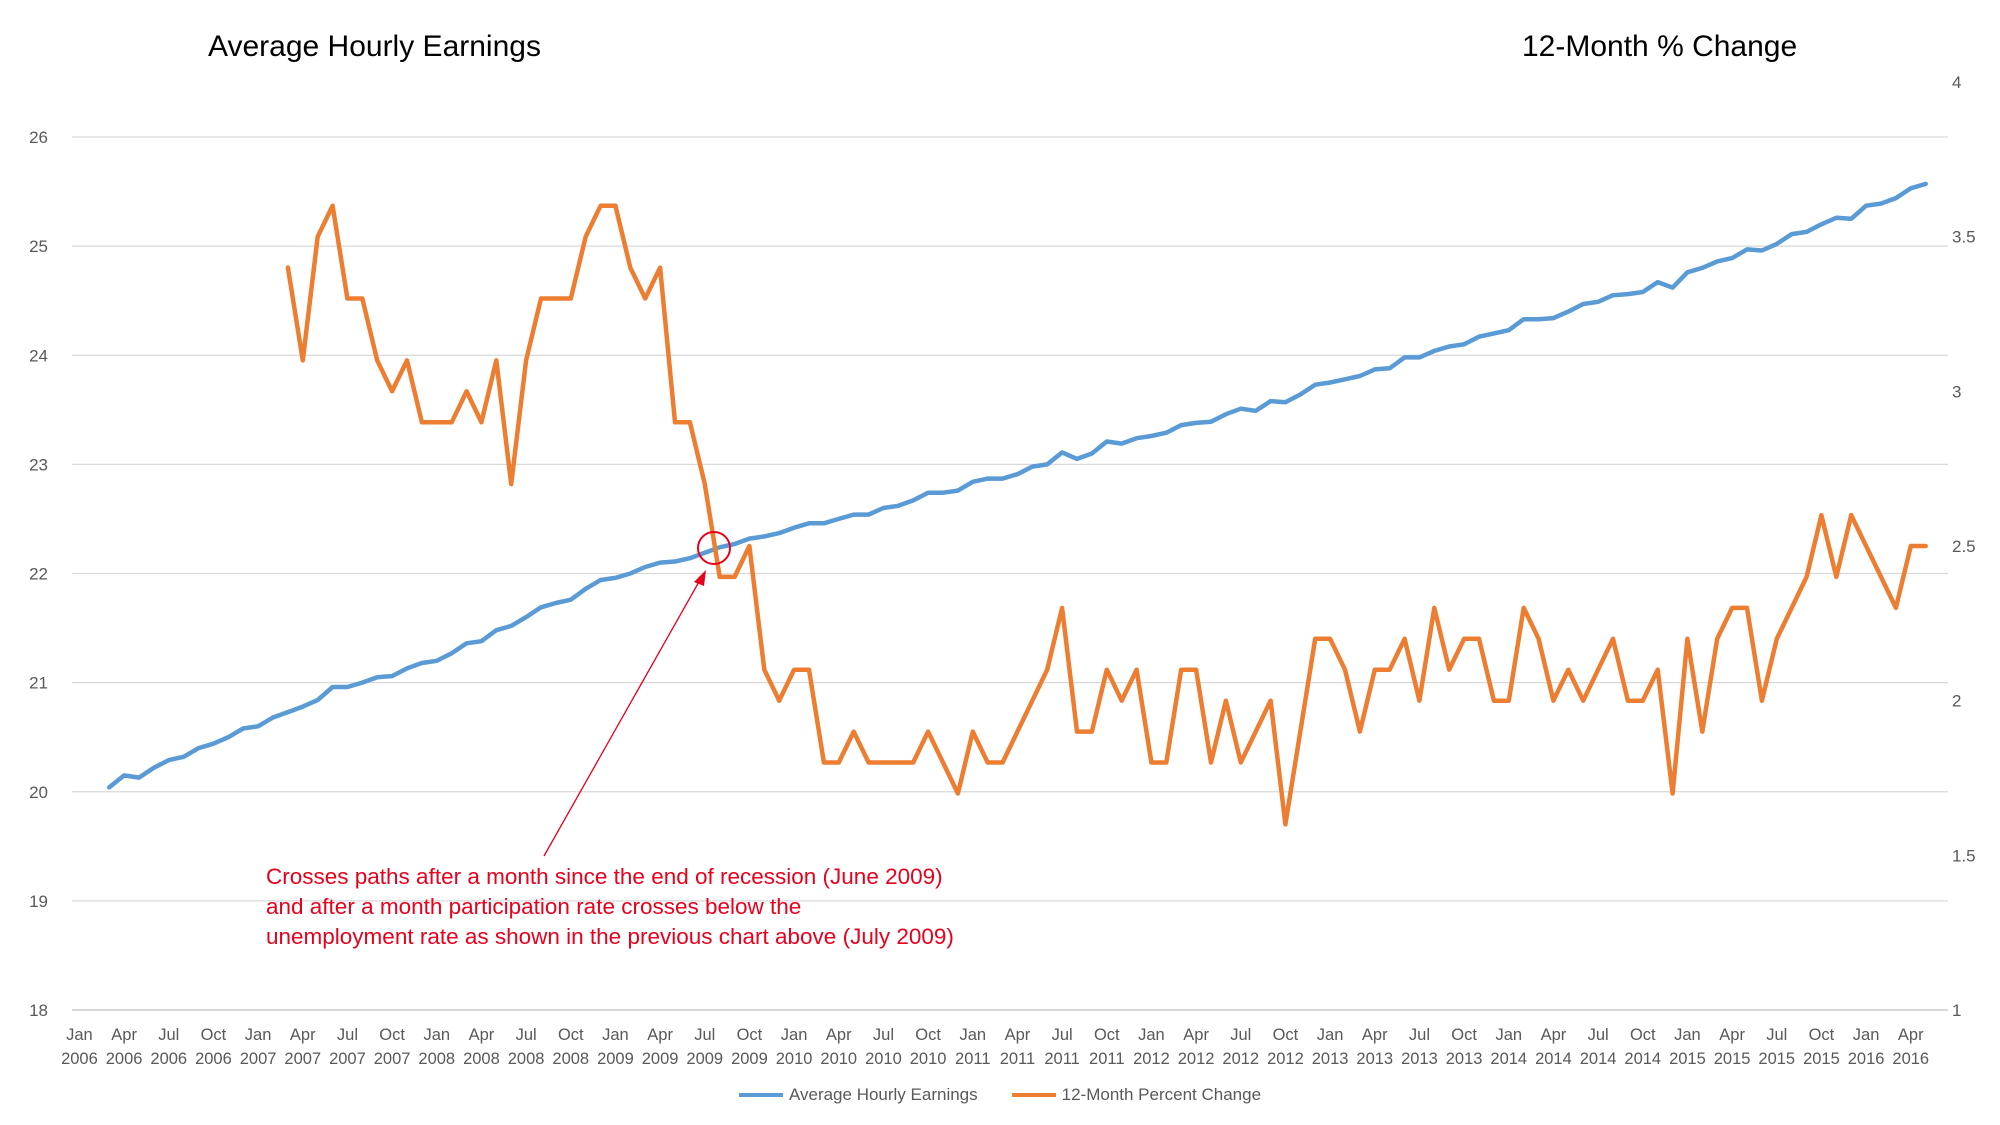  I want to click on legend-item-earnings: Average Hourly Earnings, so click(858, 1095).